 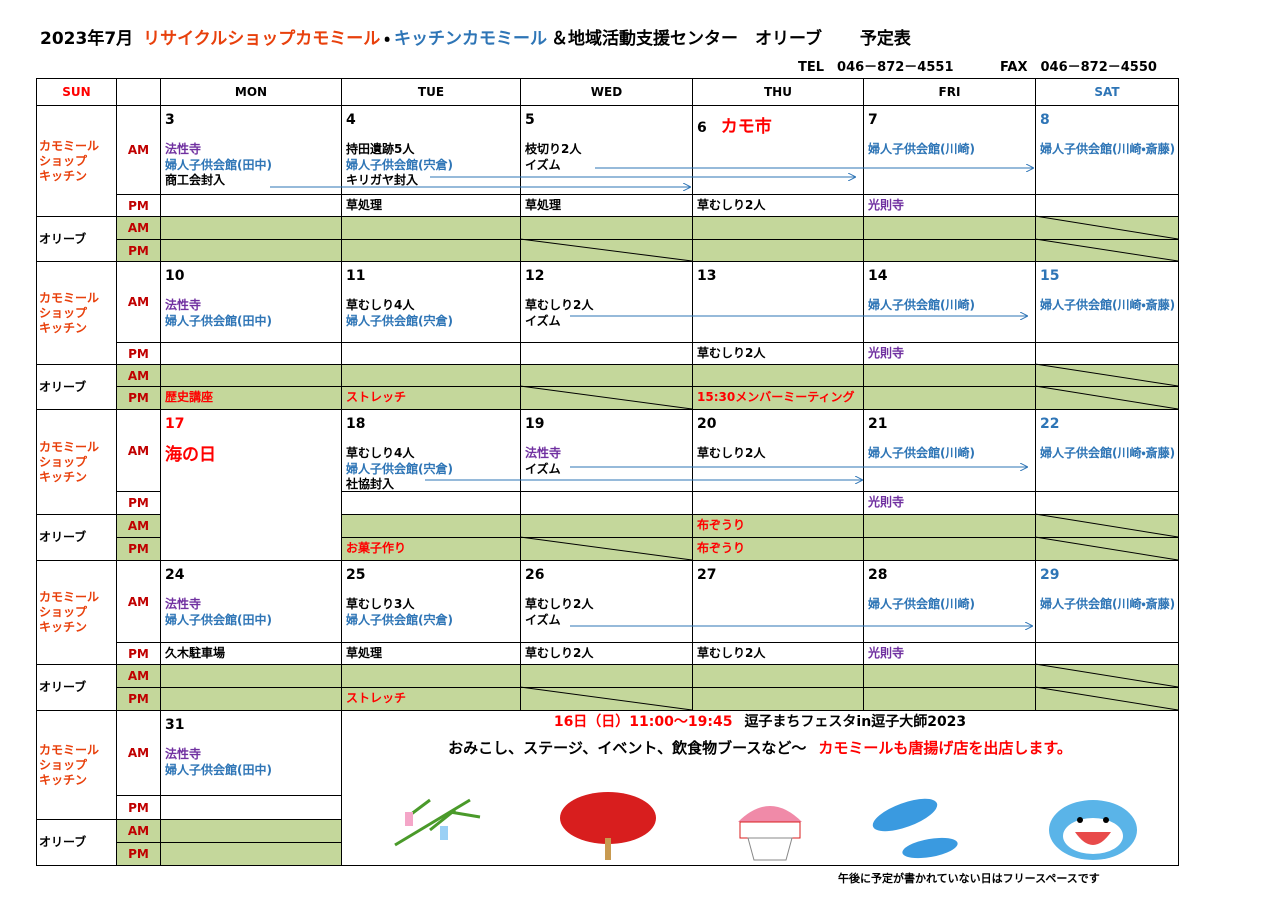 I want to click on olive-pm-cell: 歴史講座, so click(x=251, y=398).